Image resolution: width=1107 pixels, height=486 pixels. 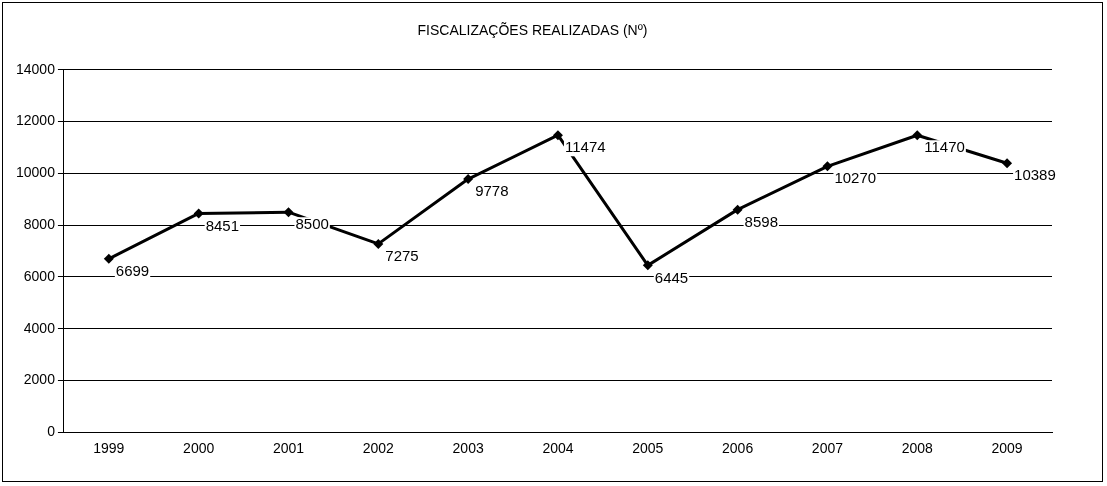 What do you see at coordinates (761, 221) in the screenshot?
I see `data-label: 8598` at bounding box center [761, 221].